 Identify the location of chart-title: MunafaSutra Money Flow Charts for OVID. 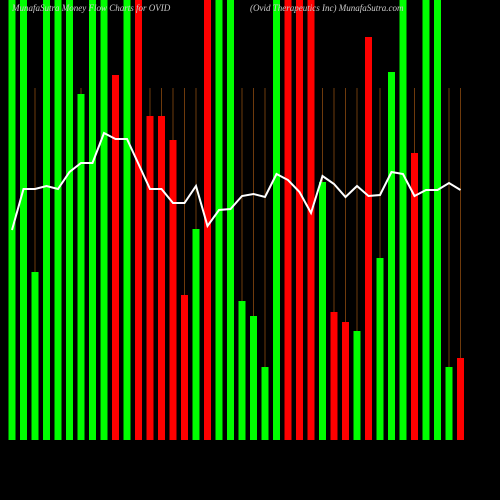
(91, 8).